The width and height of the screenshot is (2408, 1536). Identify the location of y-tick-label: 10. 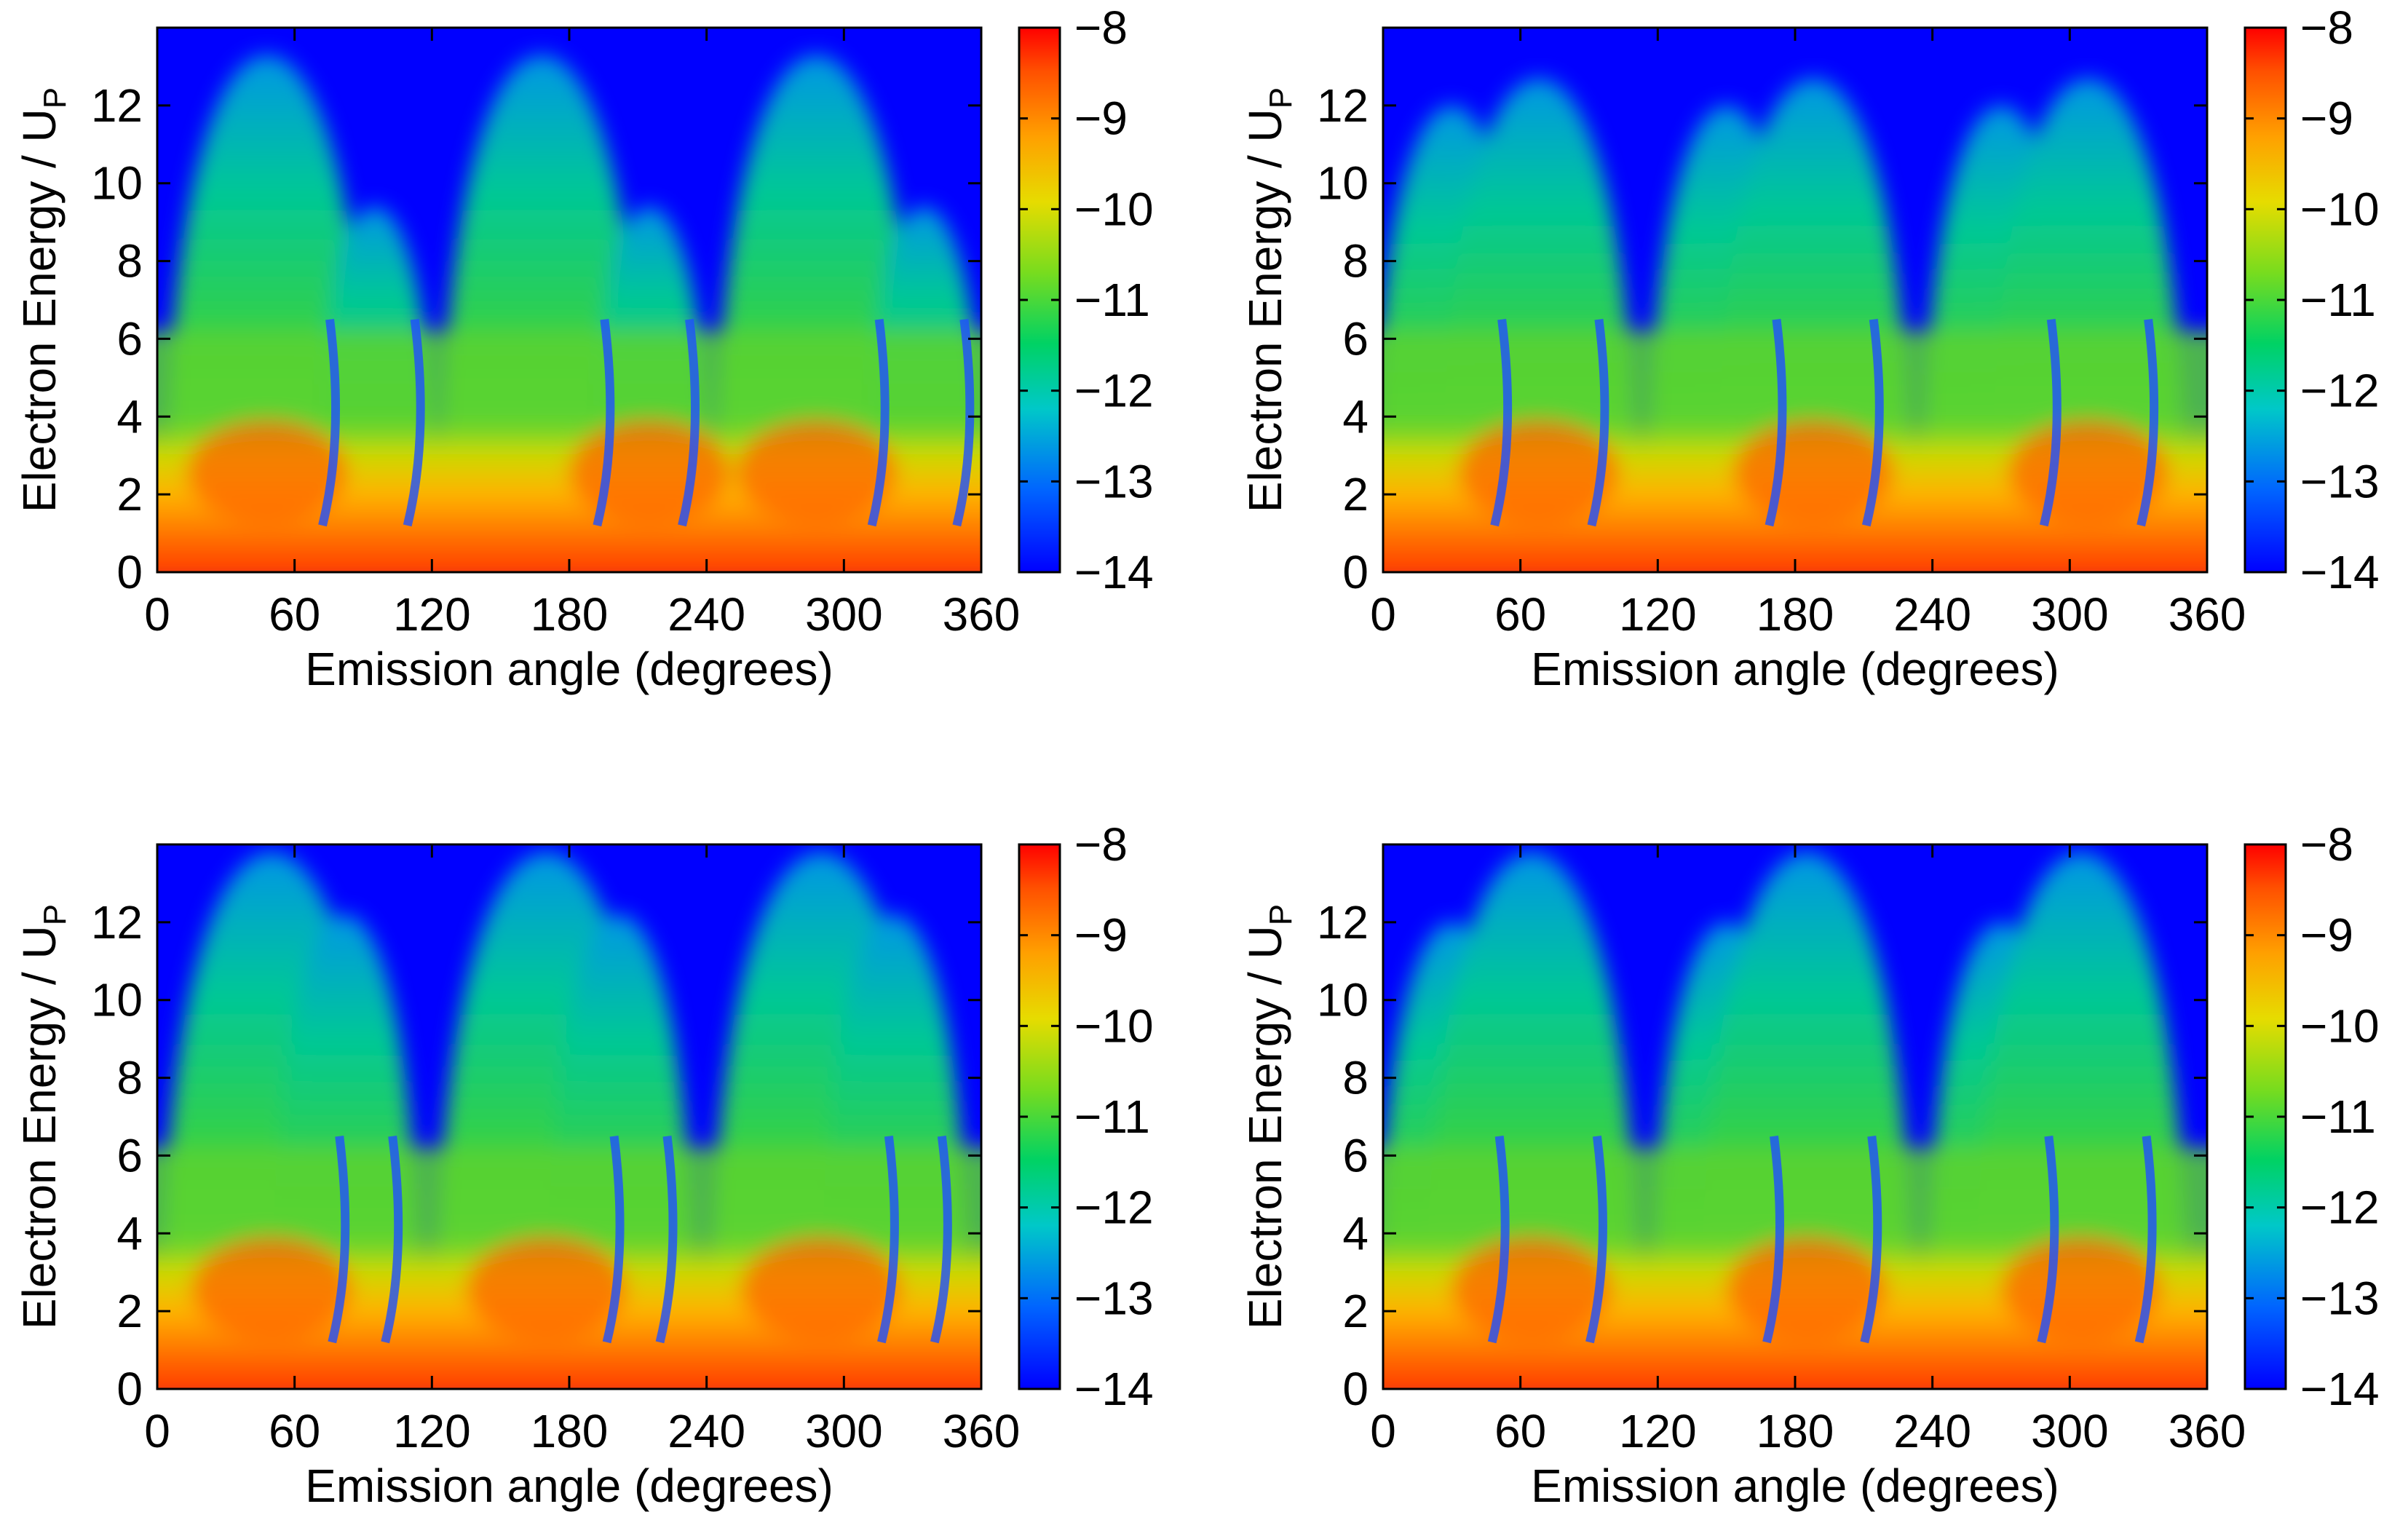
(1343, 183).